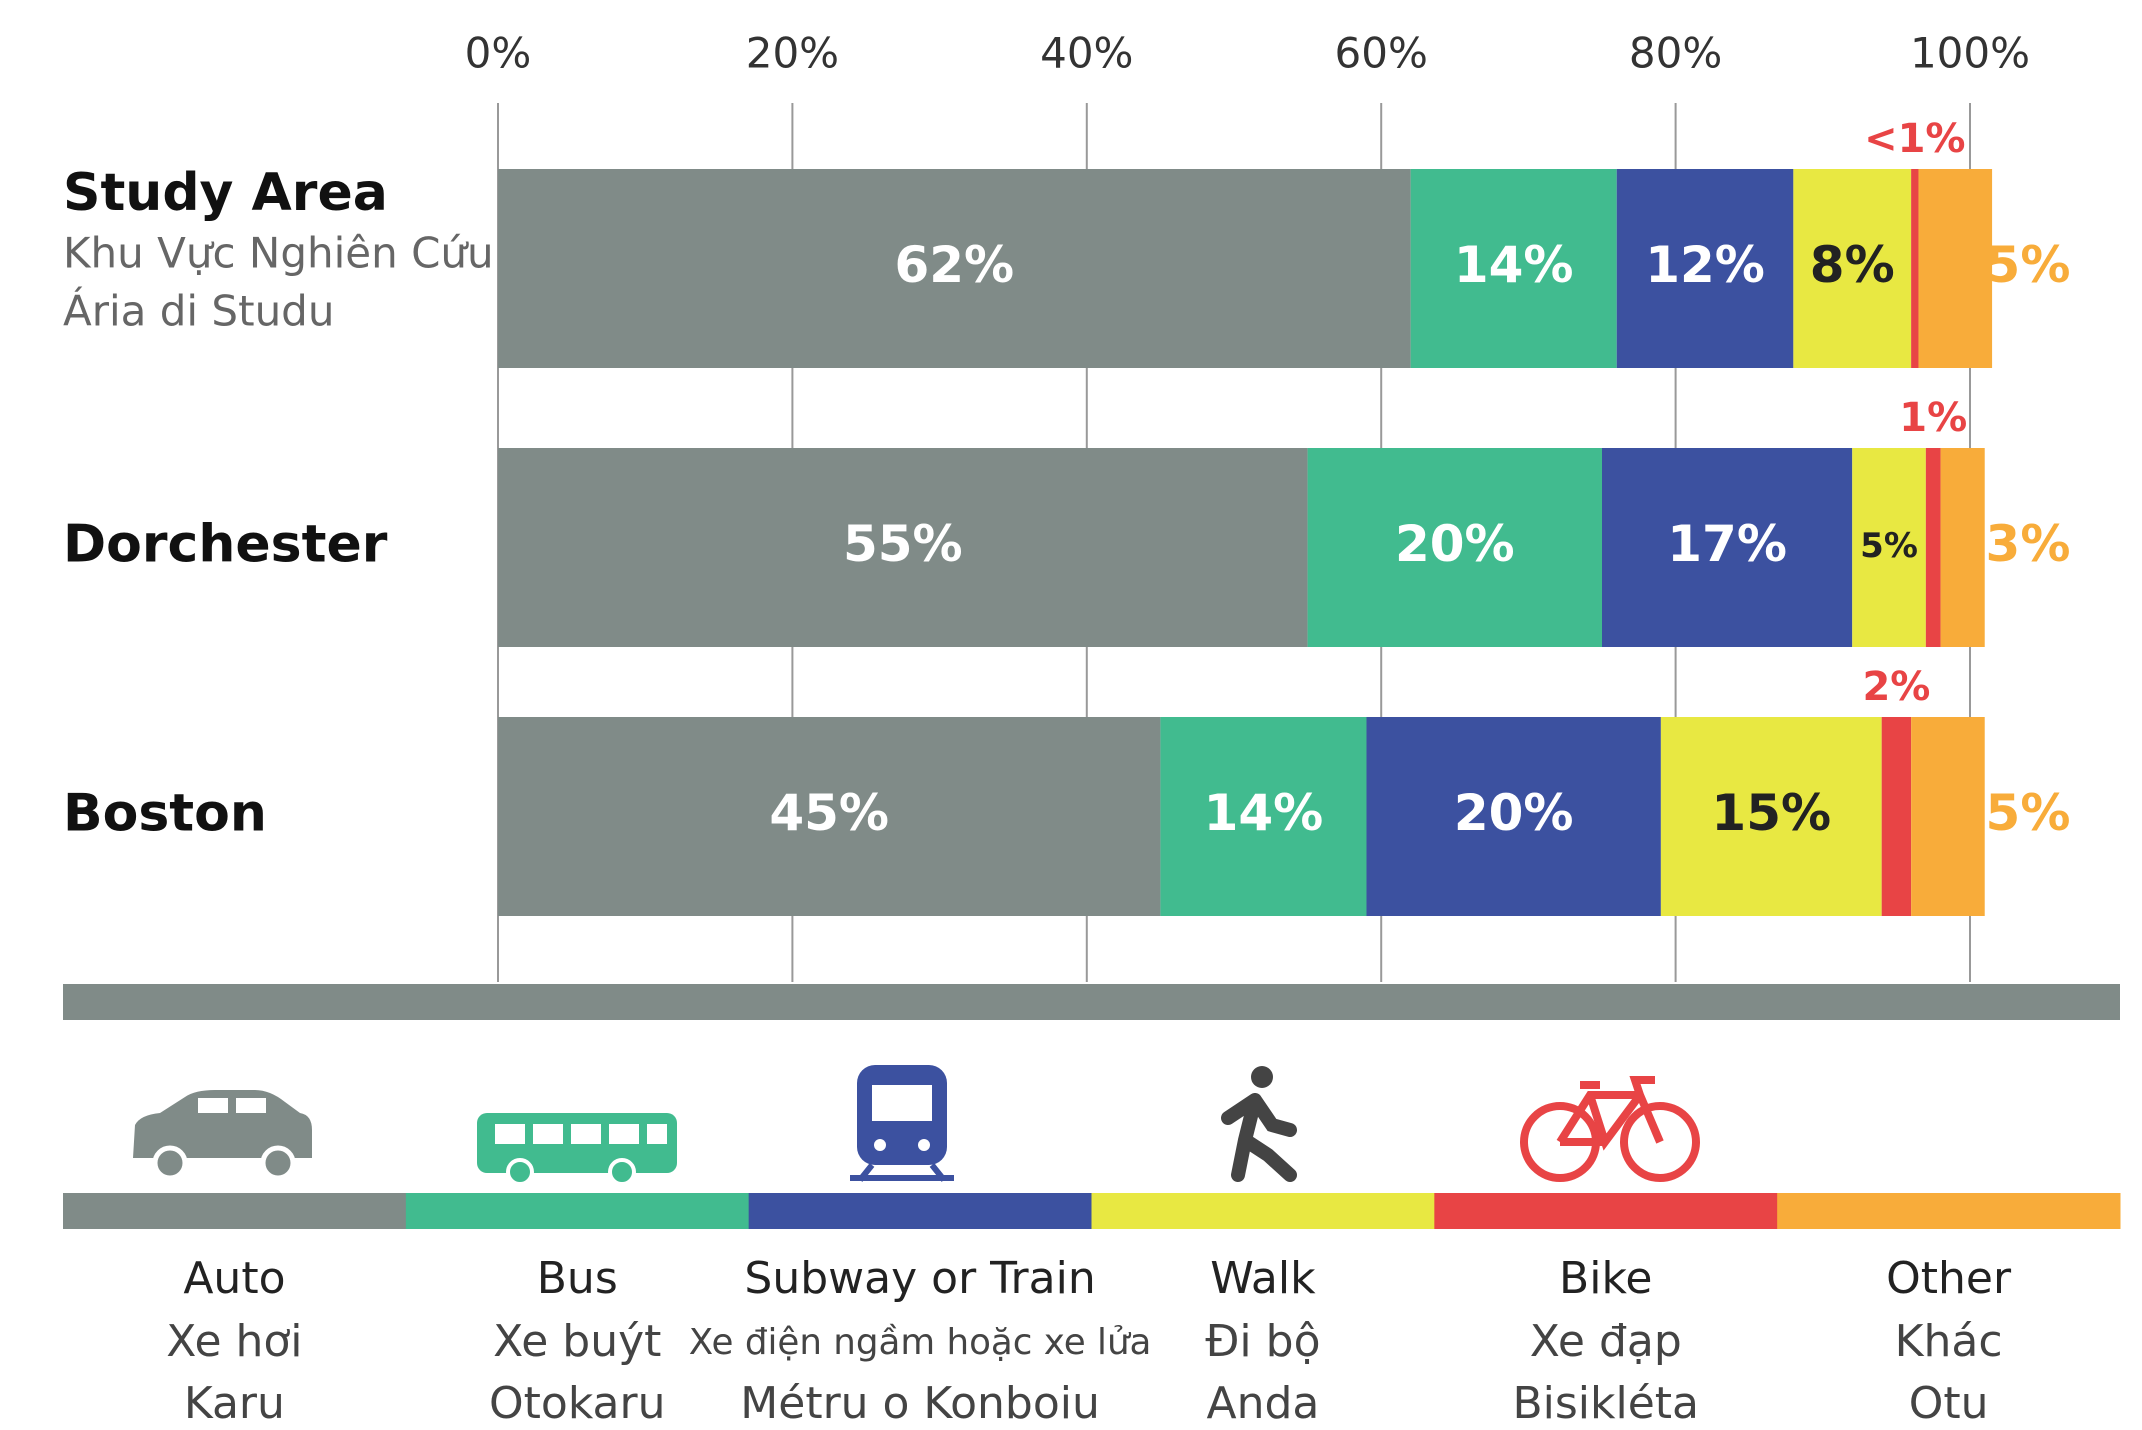 The image size is (2142, 1430). Describe the element at coordinates (1949, 1341) in the screenshot. I see `legend-translation: Khác` at that location.